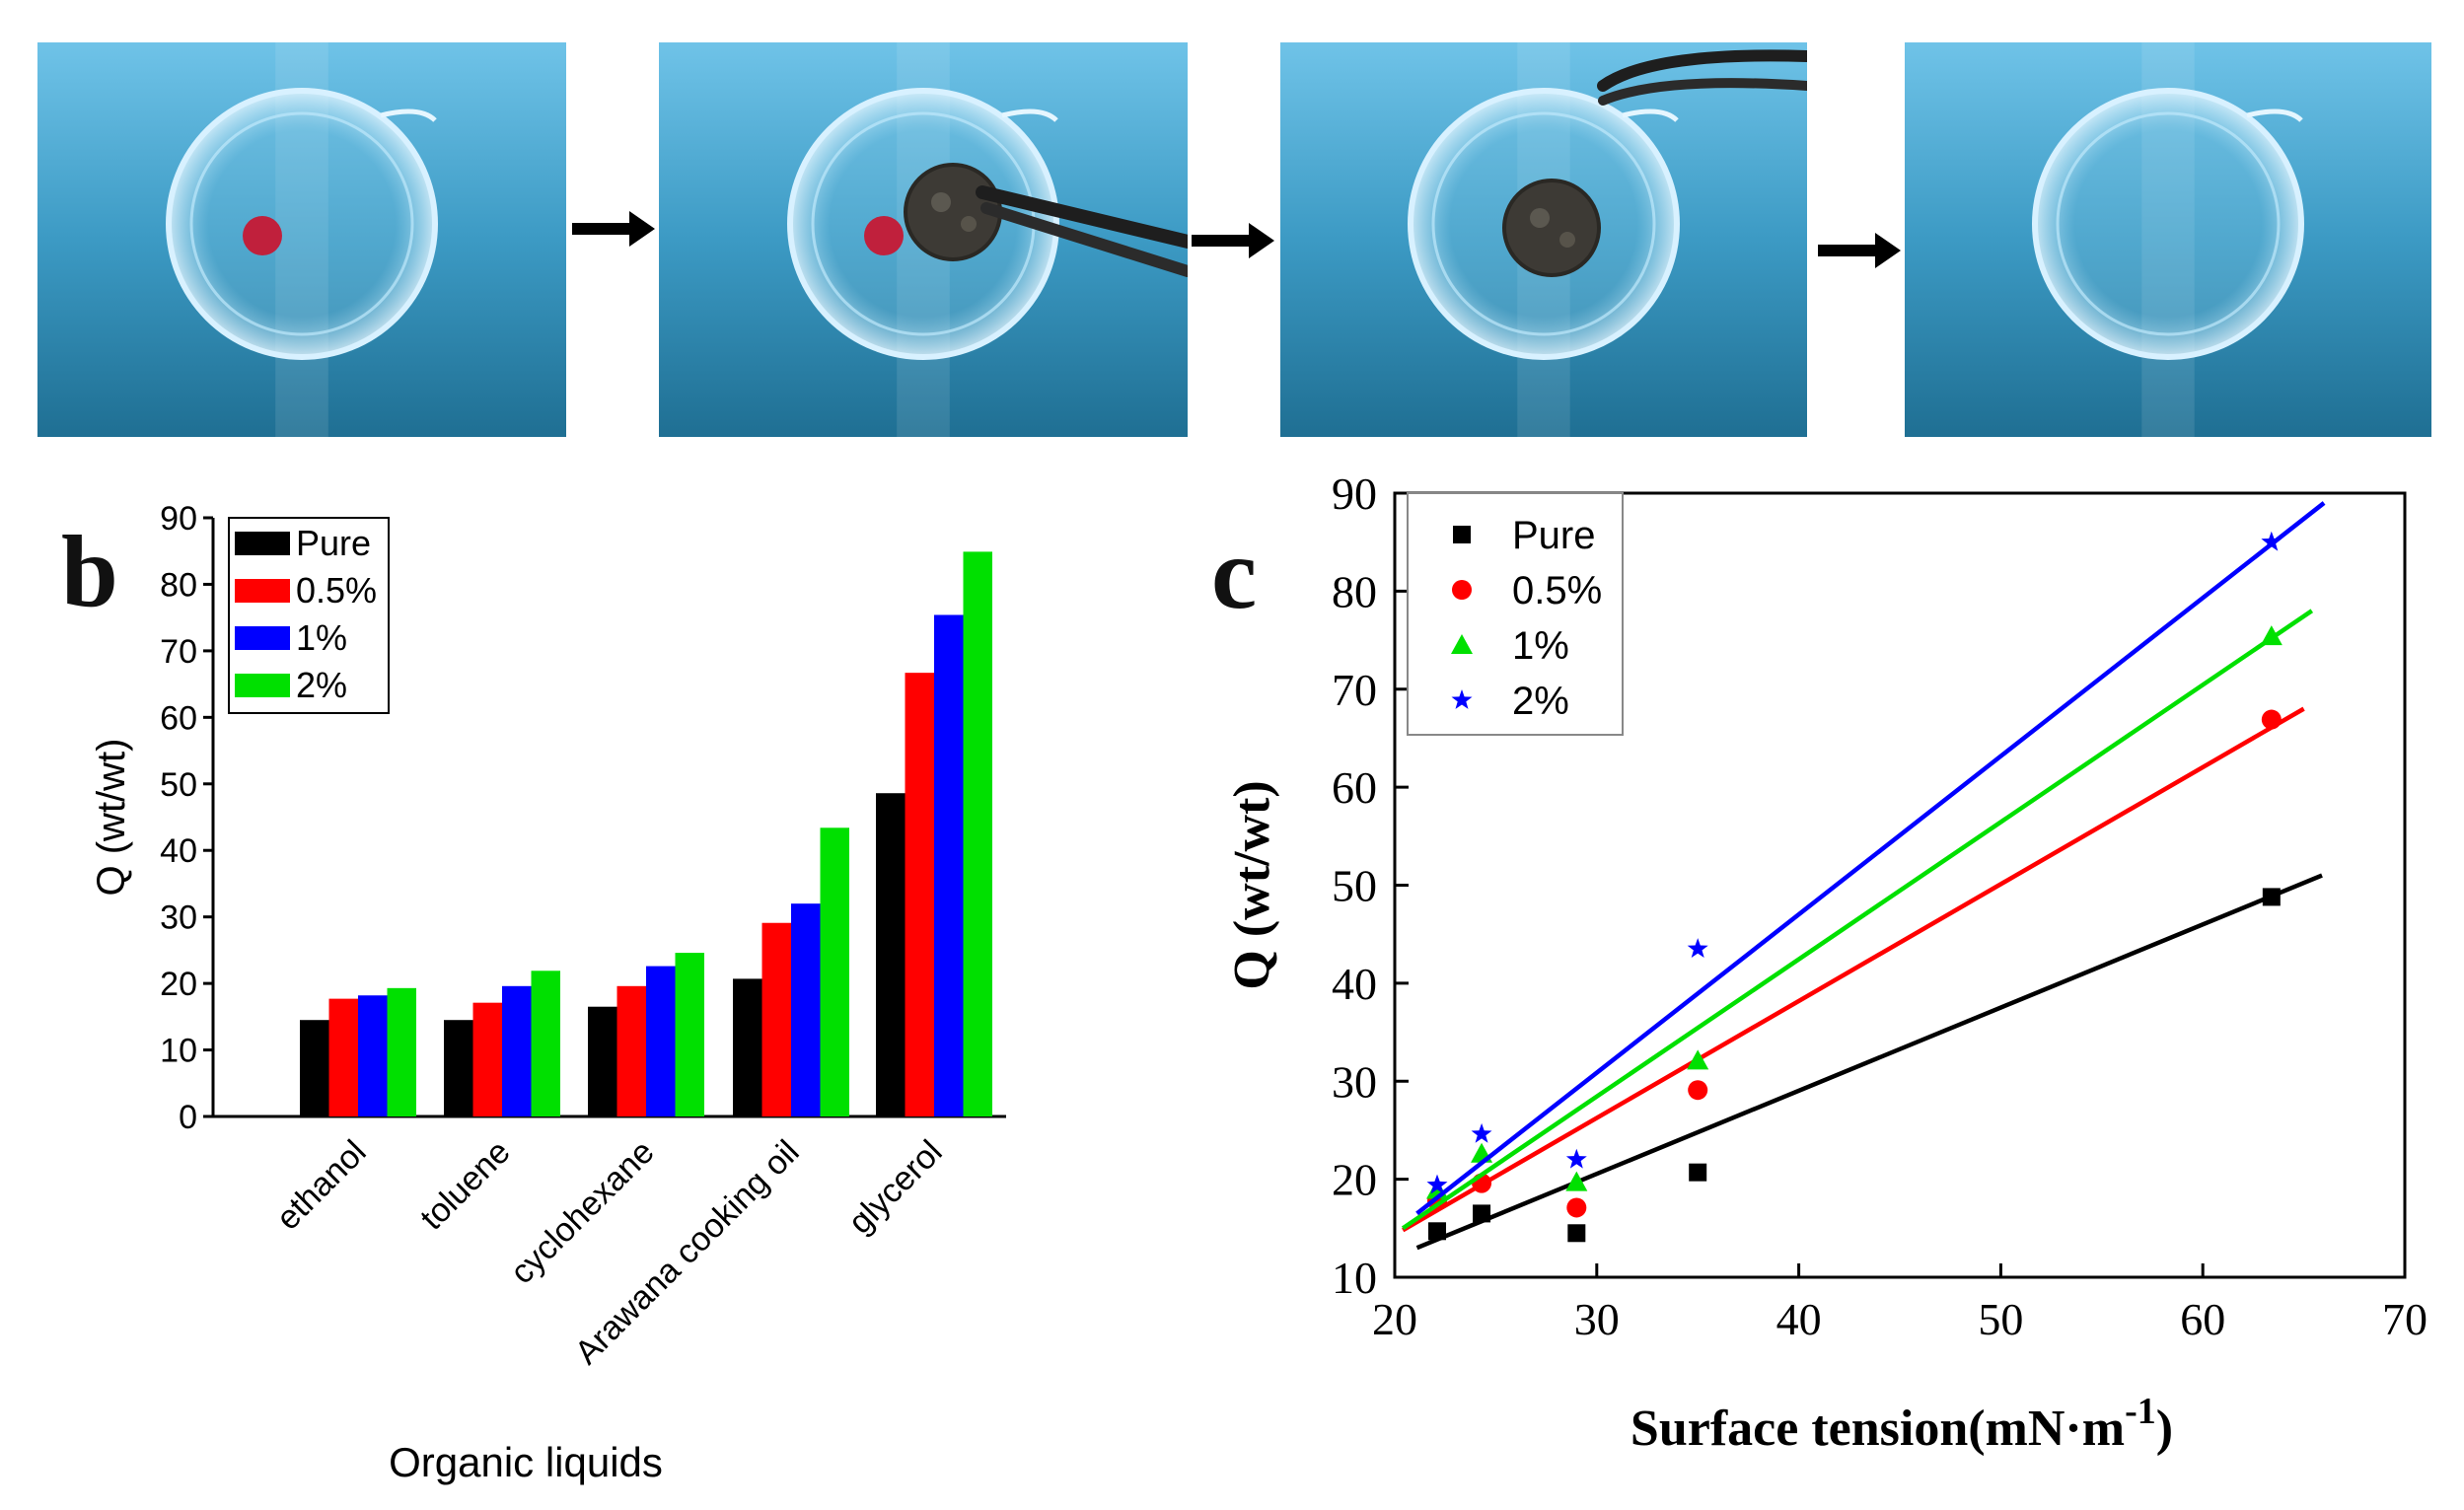  Describe the element at coordinates (526, 1462) in the screenshot. I see `x-axis-title: Organic liquids` at that location.